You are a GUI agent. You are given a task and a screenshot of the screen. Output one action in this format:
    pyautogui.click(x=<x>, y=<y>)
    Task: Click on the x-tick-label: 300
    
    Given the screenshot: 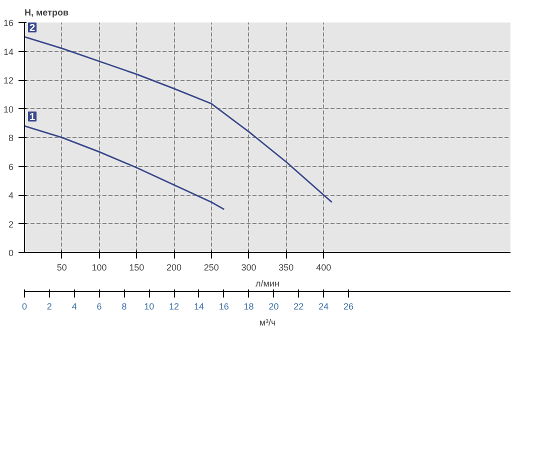 What is the action you would take?
    pyautogui.click(x=248, y=267)
    